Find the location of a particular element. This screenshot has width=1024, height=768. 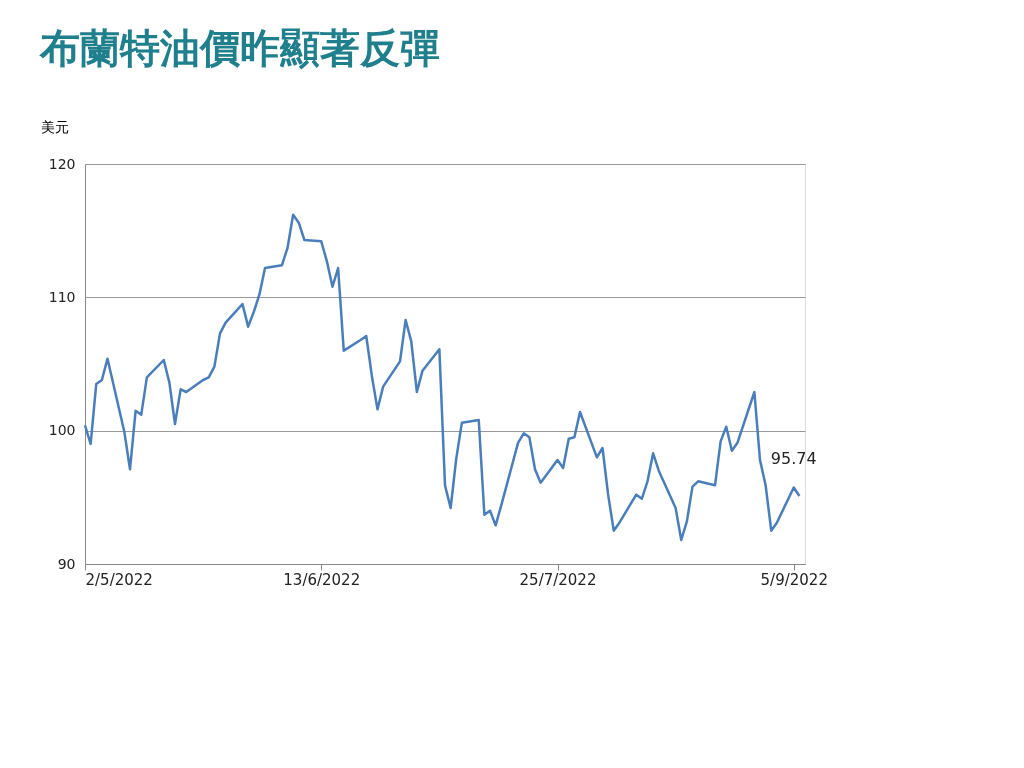

x-tick-label: 25/7/2022 is located at coordinates (558, 579).